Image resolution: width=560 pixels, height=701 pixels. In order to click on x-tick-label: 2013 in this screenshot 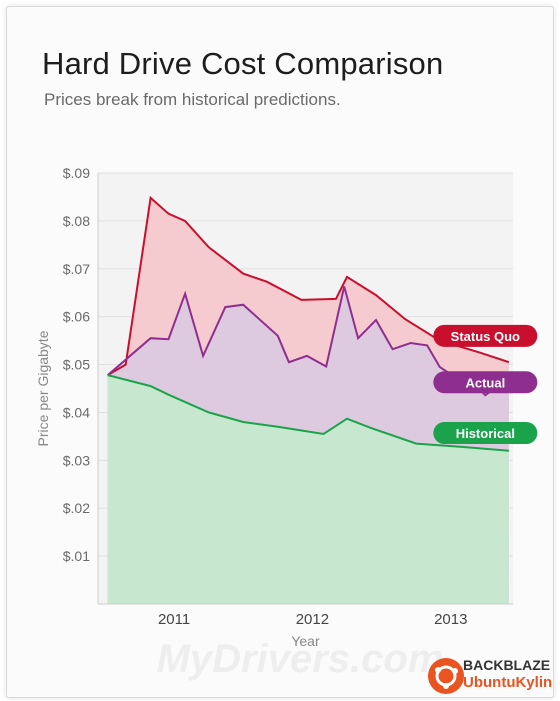, I will do `click(450, 619)`.